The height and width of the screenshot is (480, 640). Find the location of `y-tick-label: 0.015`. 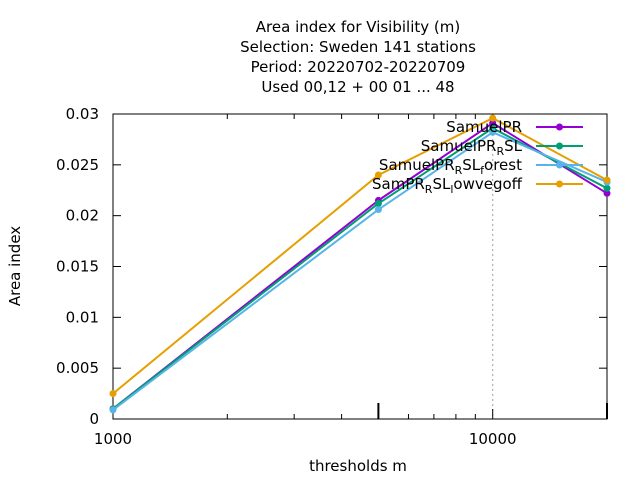

y-tick-label: 0.015 is located at coordinates (77, 267).